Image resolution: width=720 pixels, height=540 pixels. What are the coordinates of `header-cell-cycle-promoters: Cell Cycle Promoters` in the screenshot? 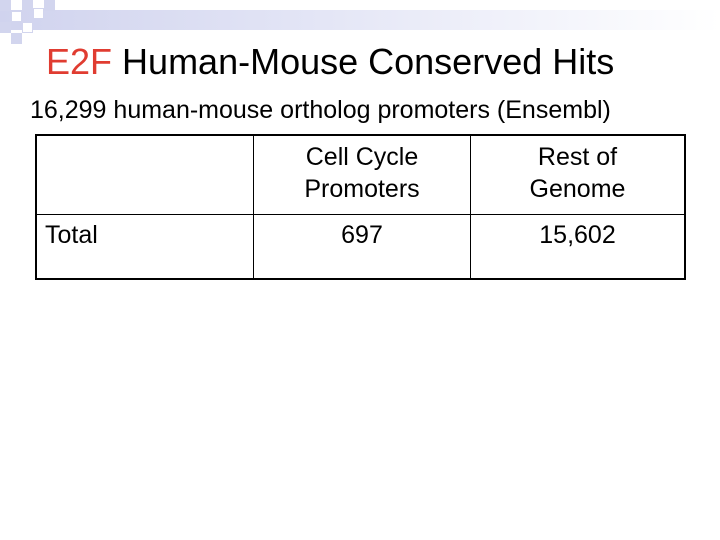 It's located at (362, 174).